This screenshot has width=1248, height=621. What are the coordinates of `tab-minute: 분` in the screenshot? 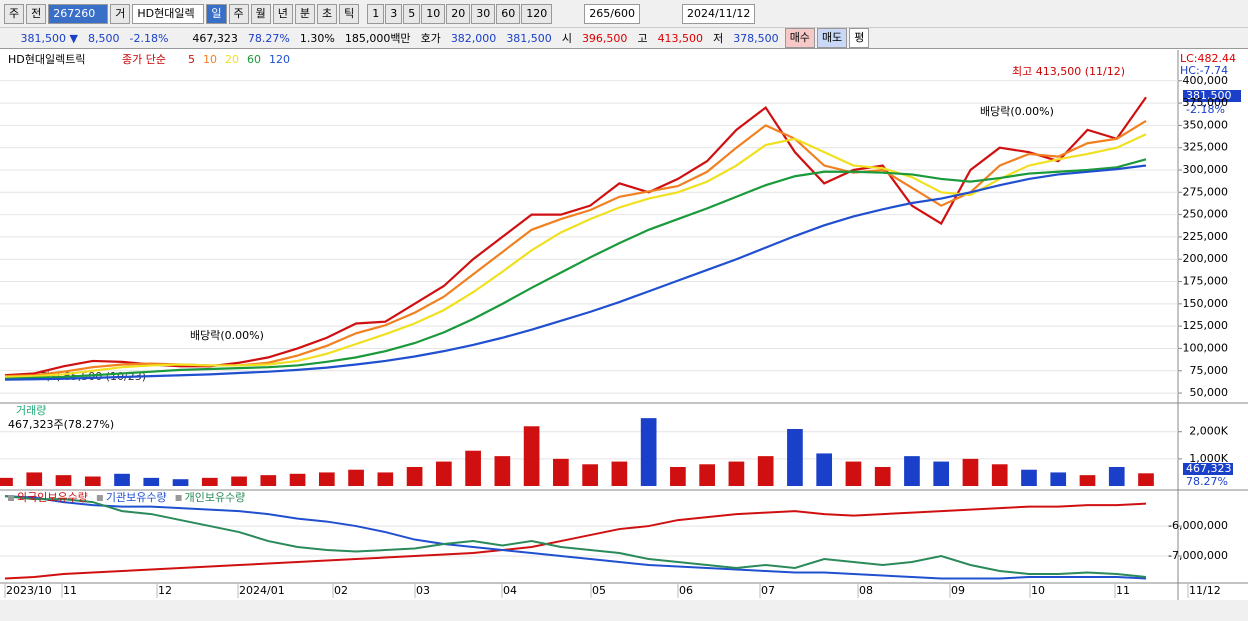 It's located at (304, 13).